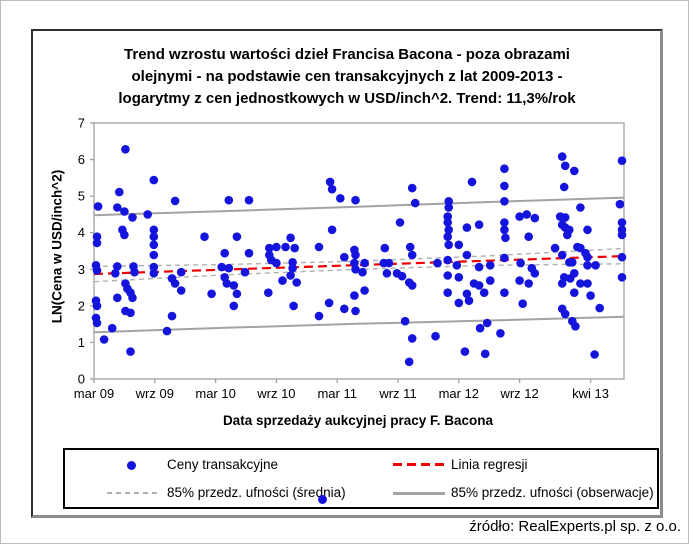 This screenshot has width=689, height=544. I want to click on x-tick-label: mar 10, so click(215, 393).